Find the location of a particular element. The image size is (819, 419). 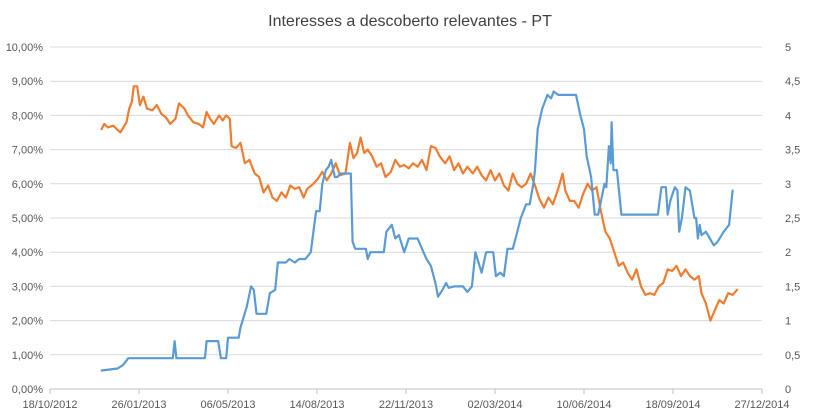

x-tick-label: 06/05/2013 is located at coordinates (227, 405).